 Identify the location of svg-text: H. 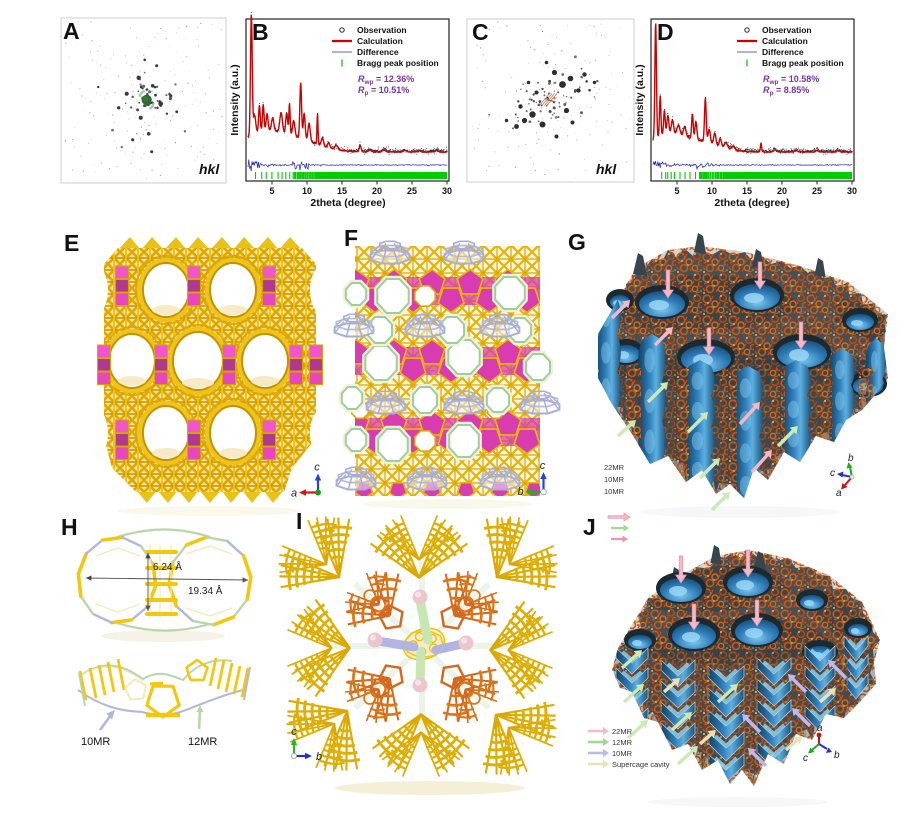
(69, 527).